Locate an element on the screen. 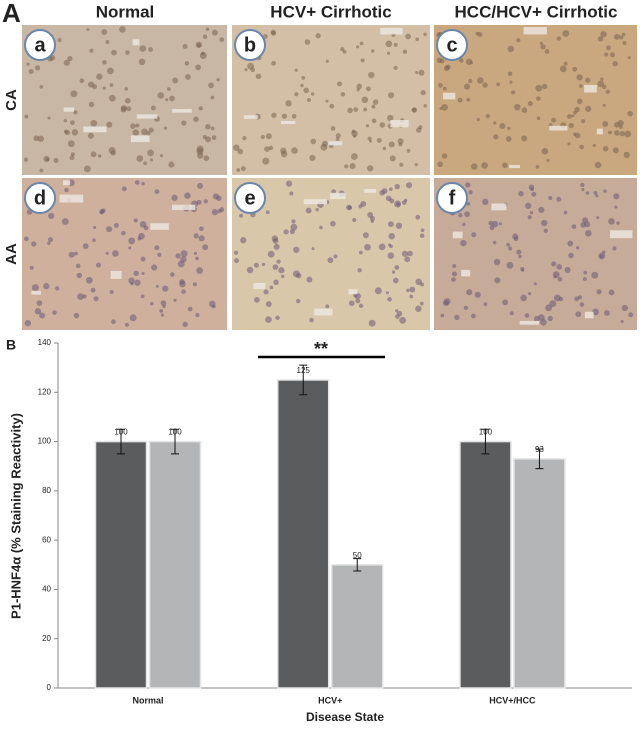 Image resolution: width=640 pixels, height=730 pixels. y-tick-label: 20 is located at coordinates (46, 638).